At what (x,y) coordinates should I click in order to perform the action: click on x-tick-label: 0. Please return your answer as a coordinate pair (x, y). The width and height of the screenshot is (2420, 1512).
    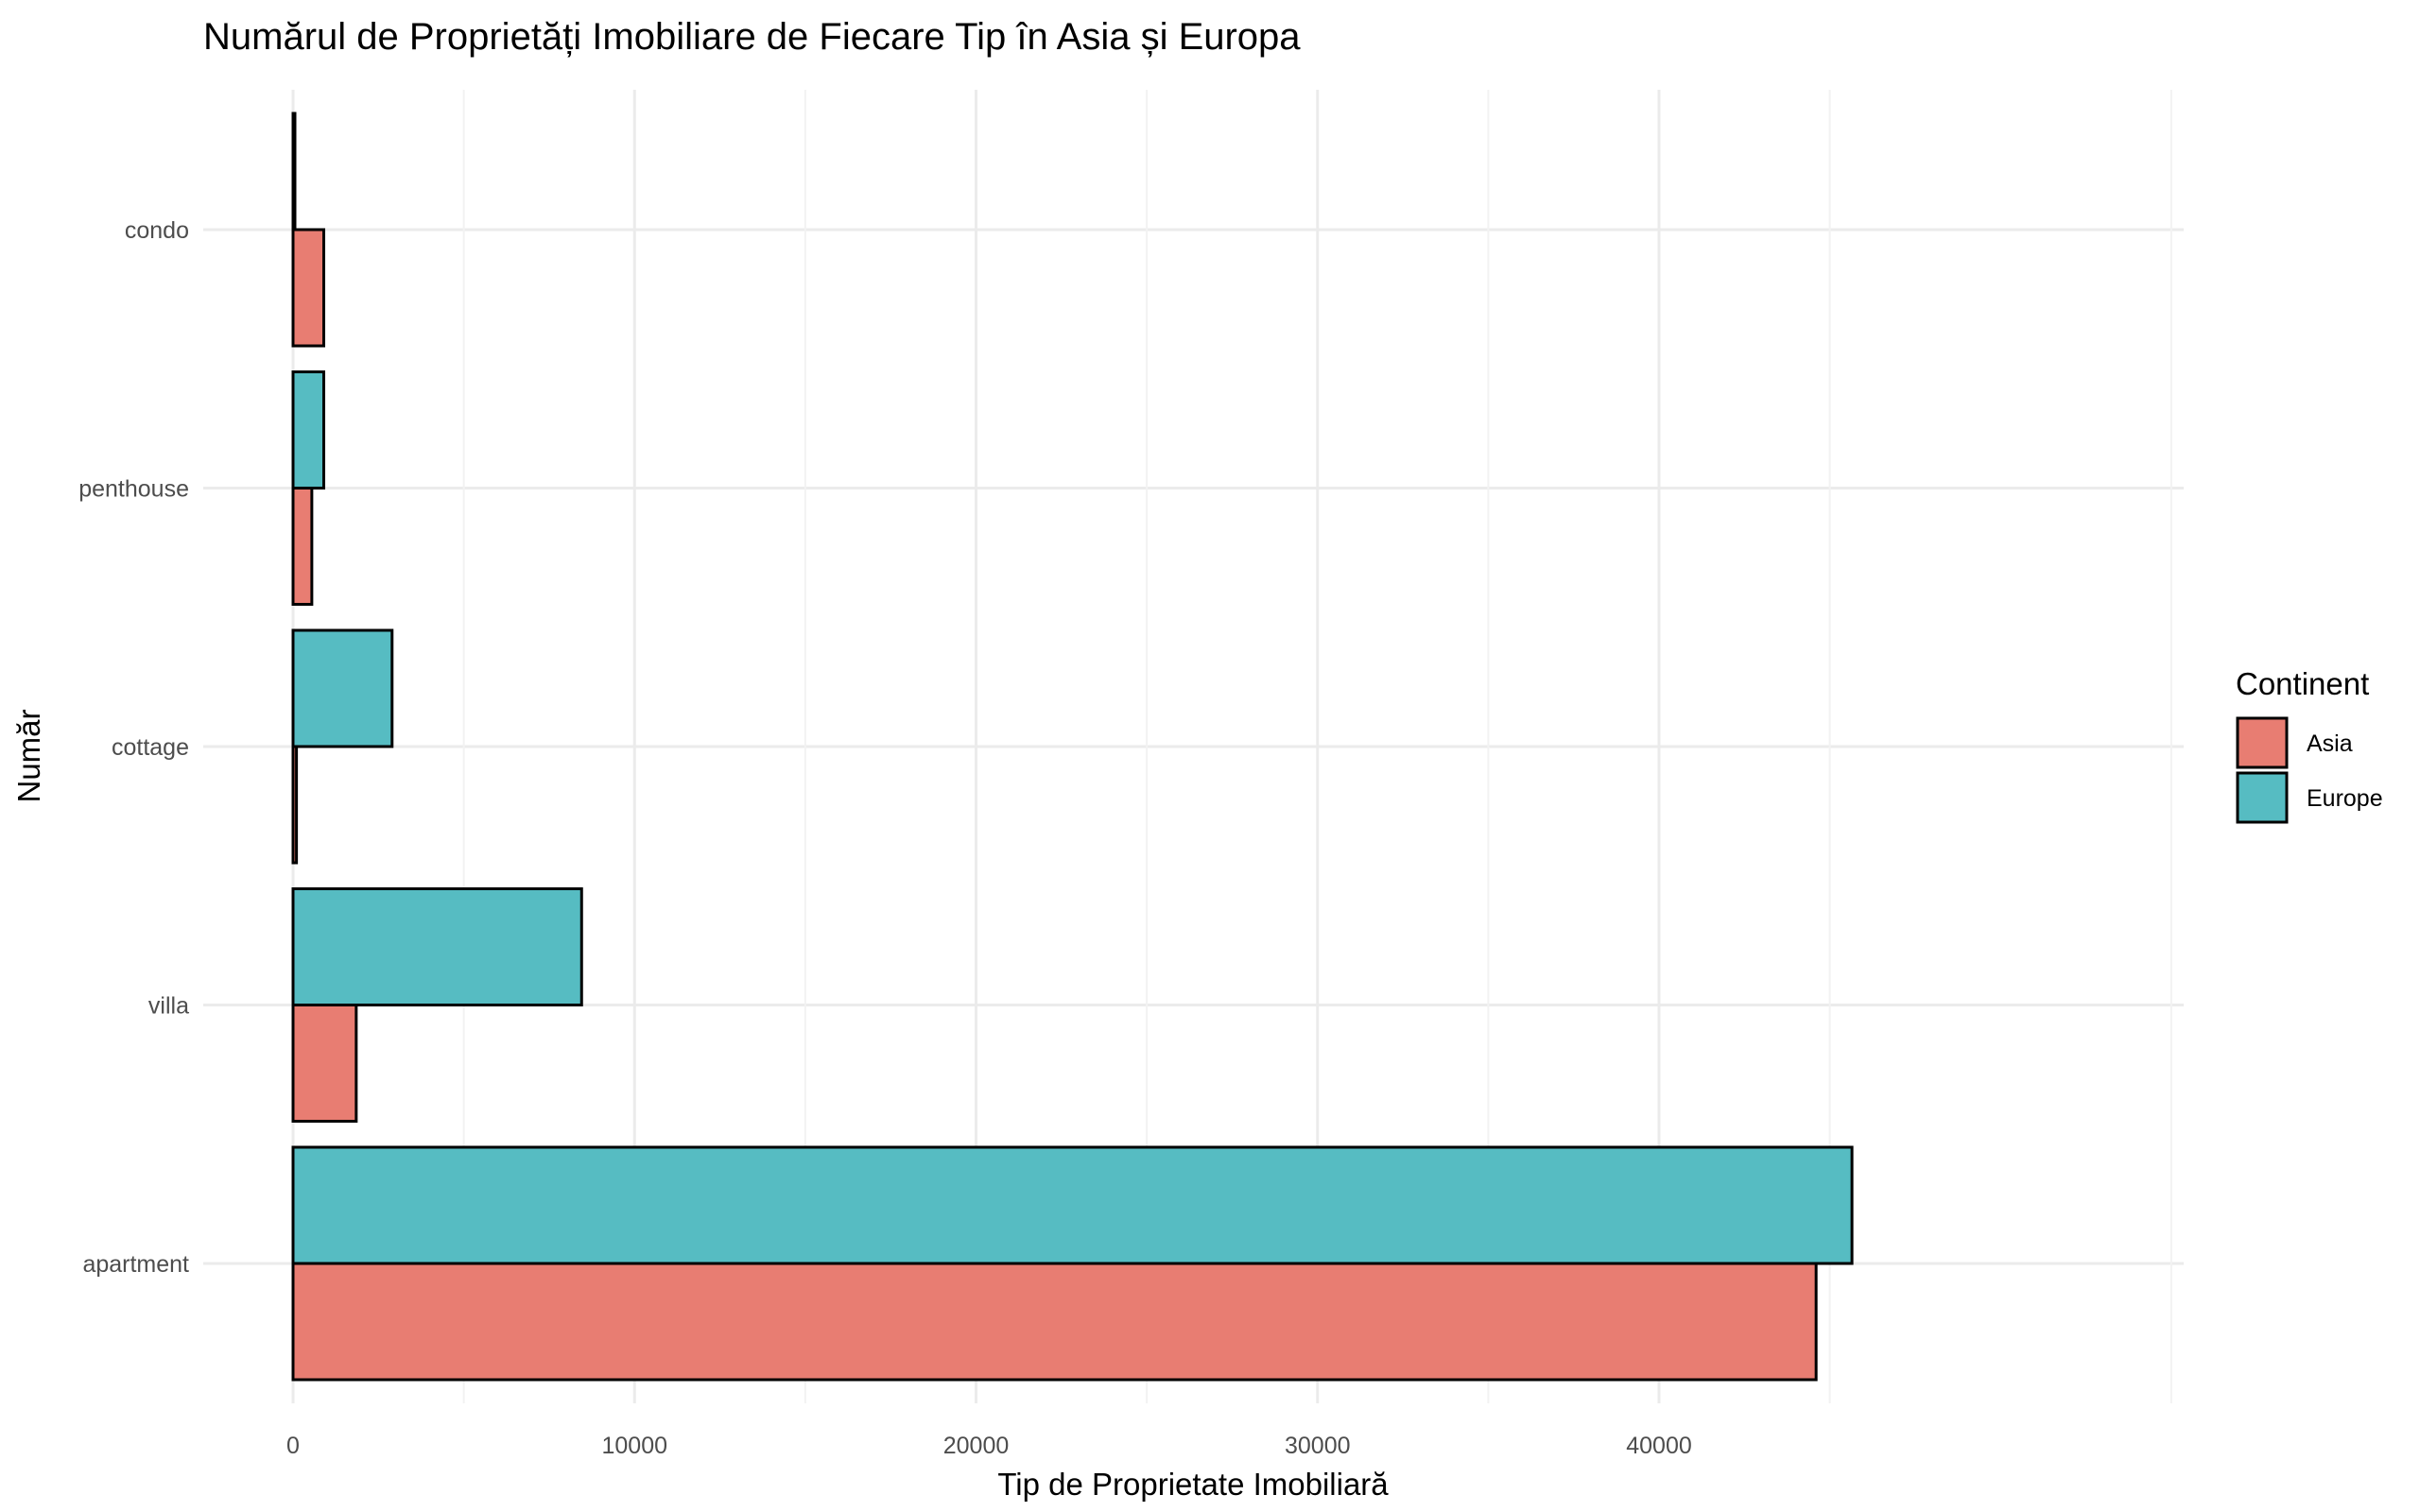
    Looking at the image, I should click on (293, 1446).